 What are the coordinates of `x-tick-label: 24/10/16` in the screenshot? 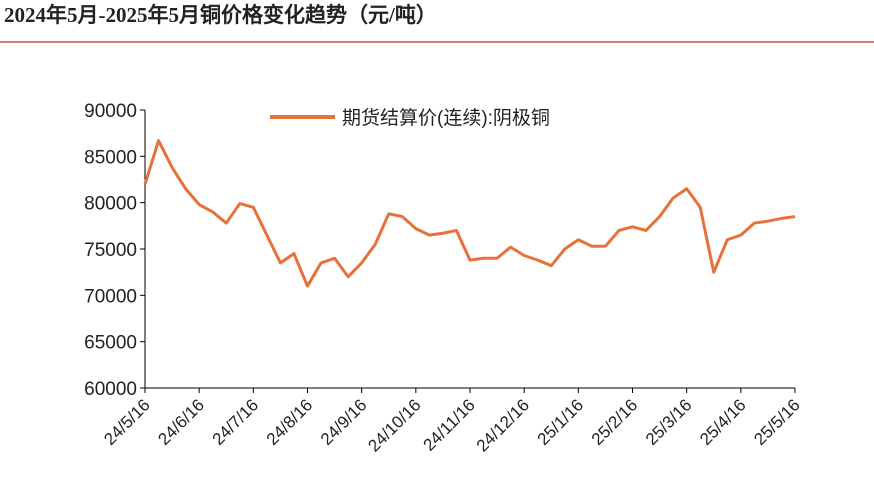 It's located at (394, 425).